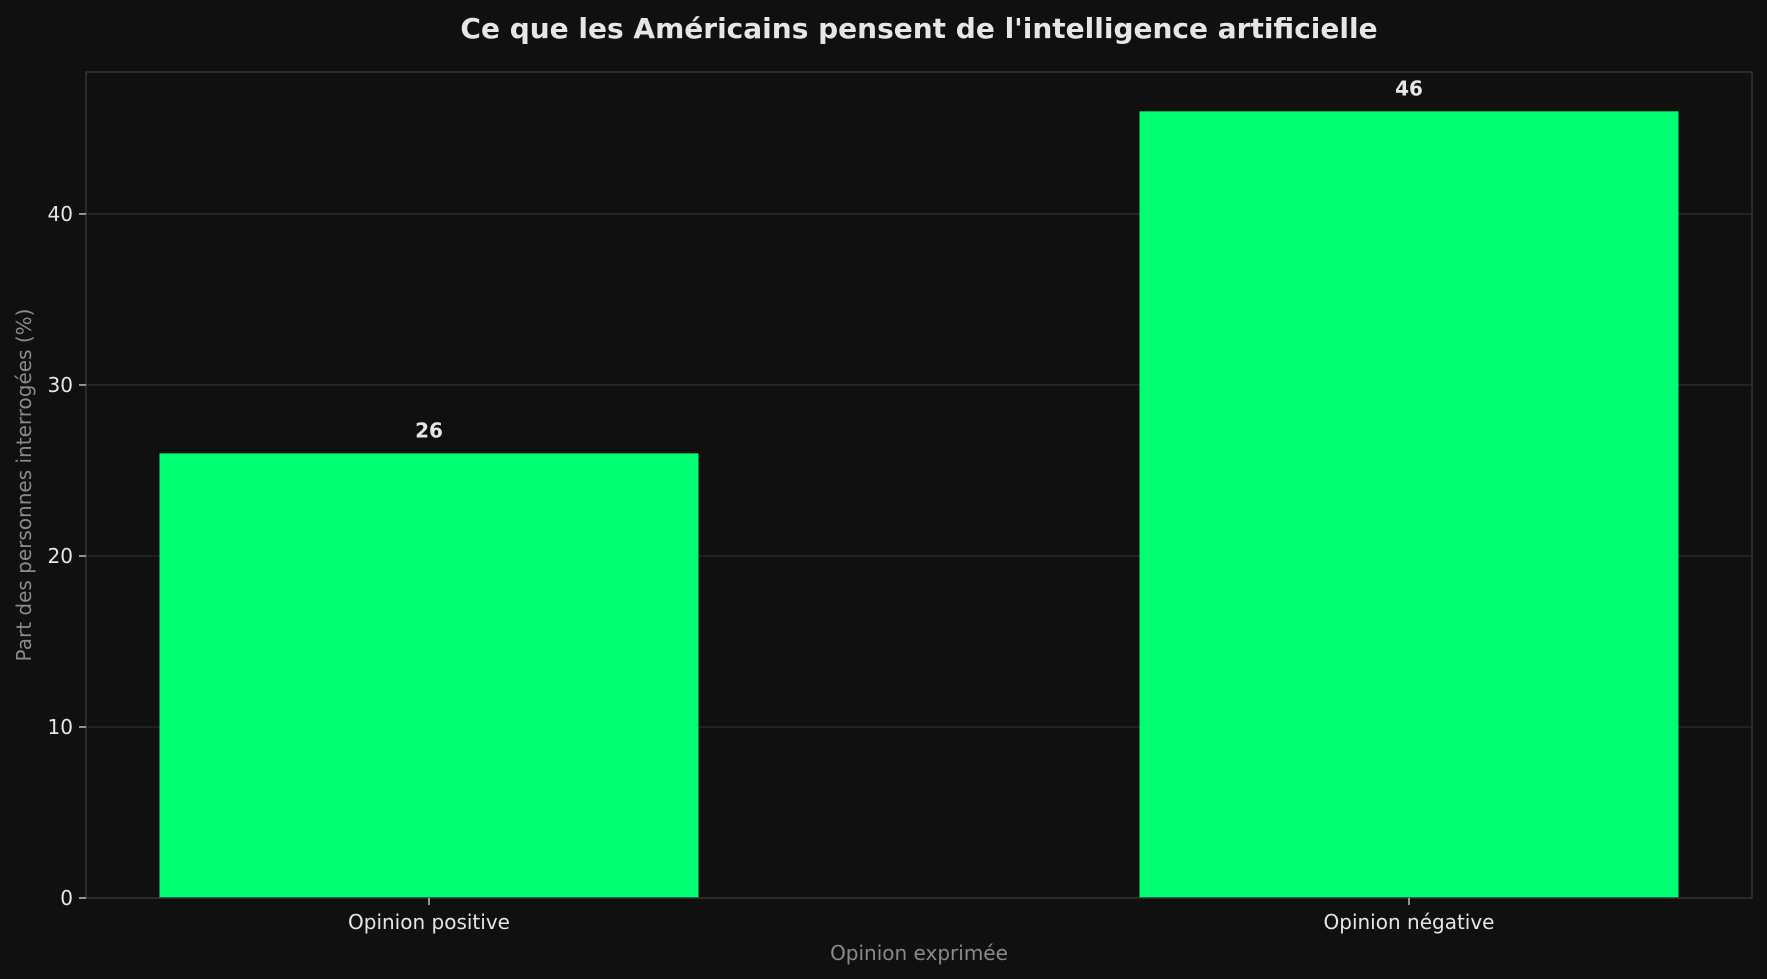 The image size is (1767, 979). I want to click on bar-value-label: 26, so click(429, 430).